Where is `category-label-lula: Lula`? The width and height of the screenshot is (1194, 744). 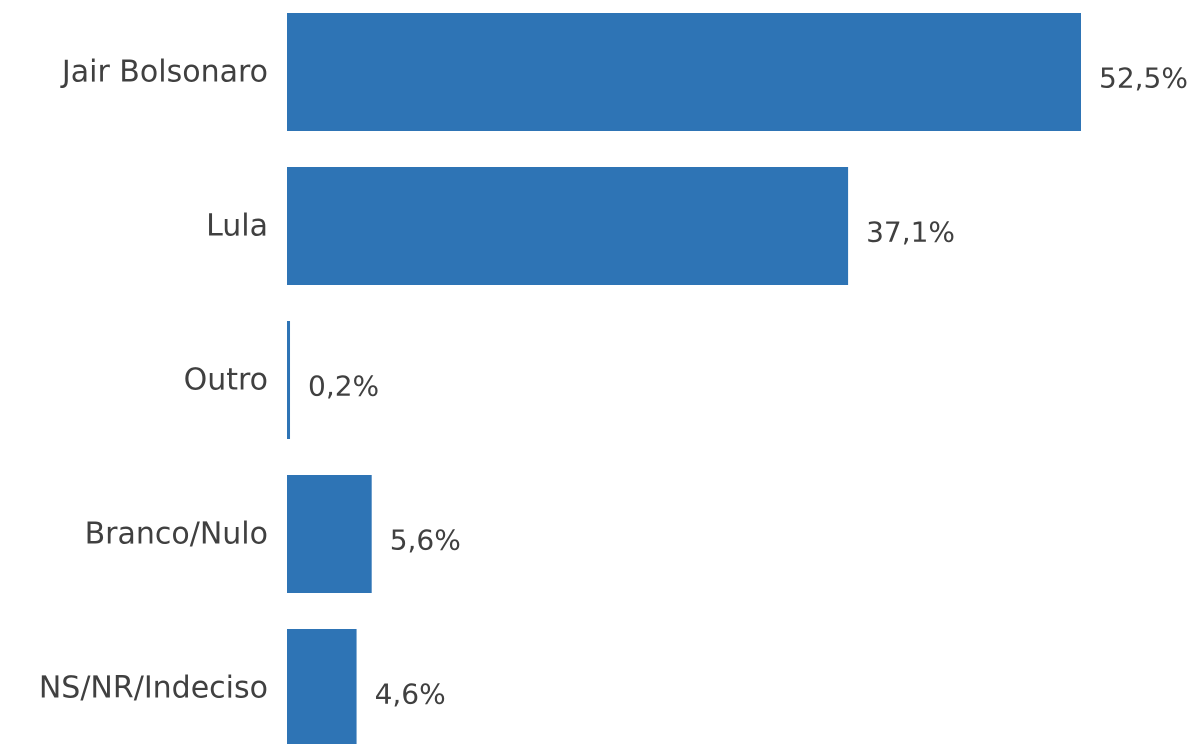 category-label-lula: Lula is located at coordinates (237, 226).